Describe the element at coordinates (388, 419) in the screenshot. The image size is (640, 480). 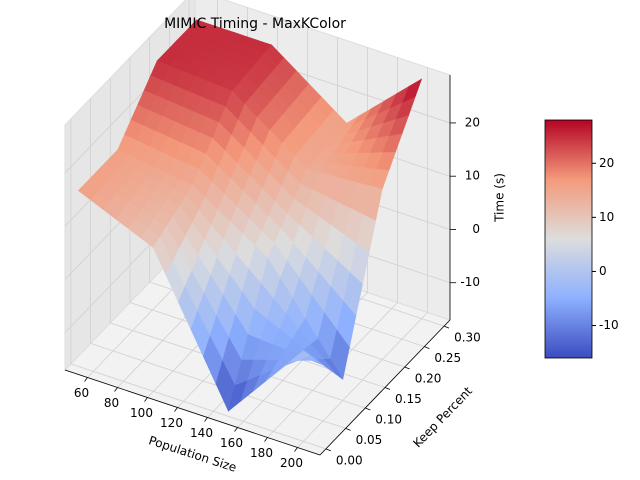
I see `y-tick-label: 0.10` at that location.